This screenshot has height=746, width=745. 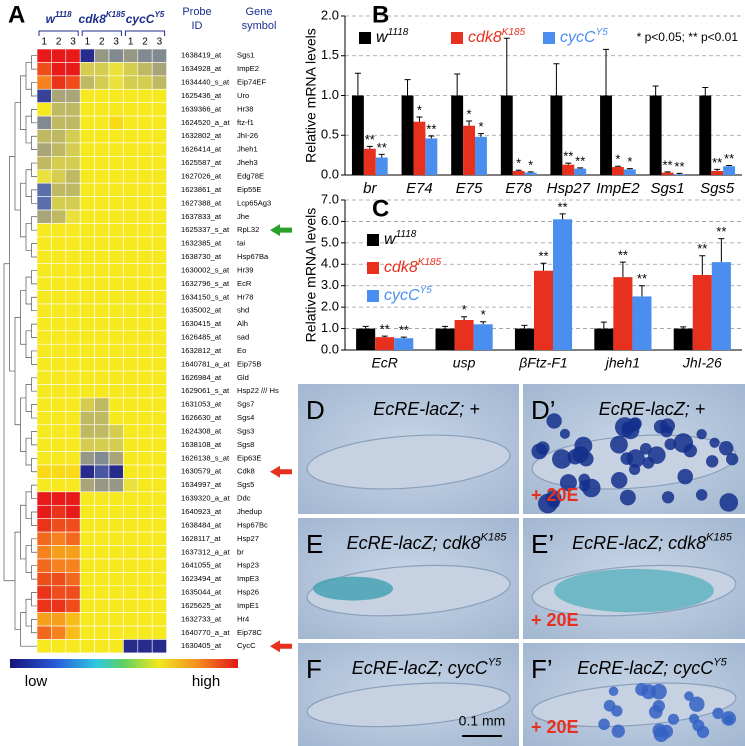 I want to click on gene-symbol: shd, so click(x=243, y=310).